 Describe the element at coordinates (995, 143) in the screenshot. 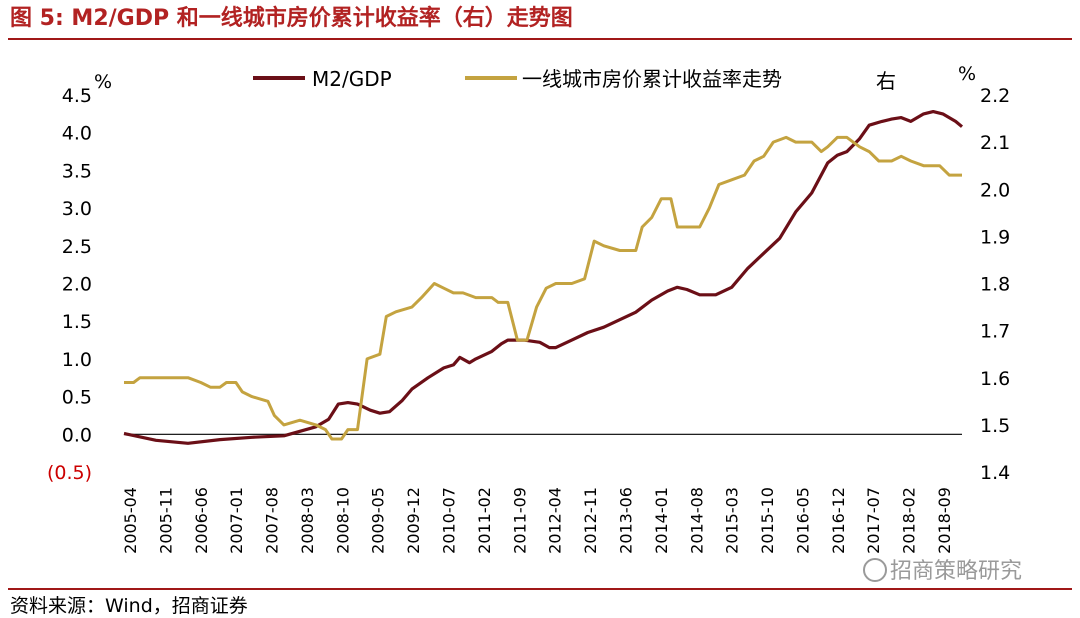

I see `right-tick-label: 2.1` at that location.